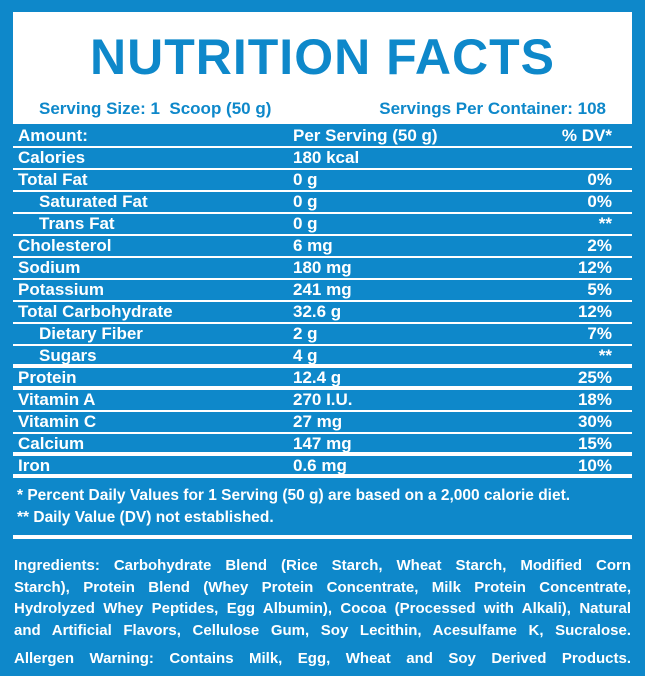  I want to click on nutrient-dv: 5%, so click(599, 289).